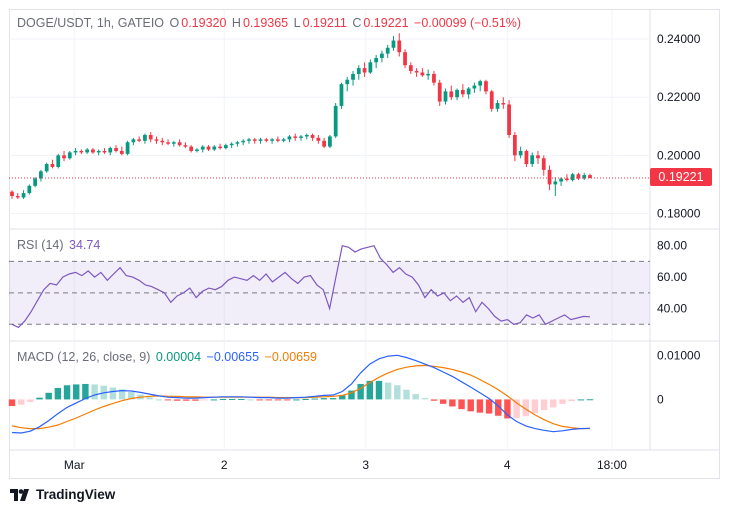 The height and width of the screenshot is (513, 731). I want to click on rsi-line-group, so click(301, 286).